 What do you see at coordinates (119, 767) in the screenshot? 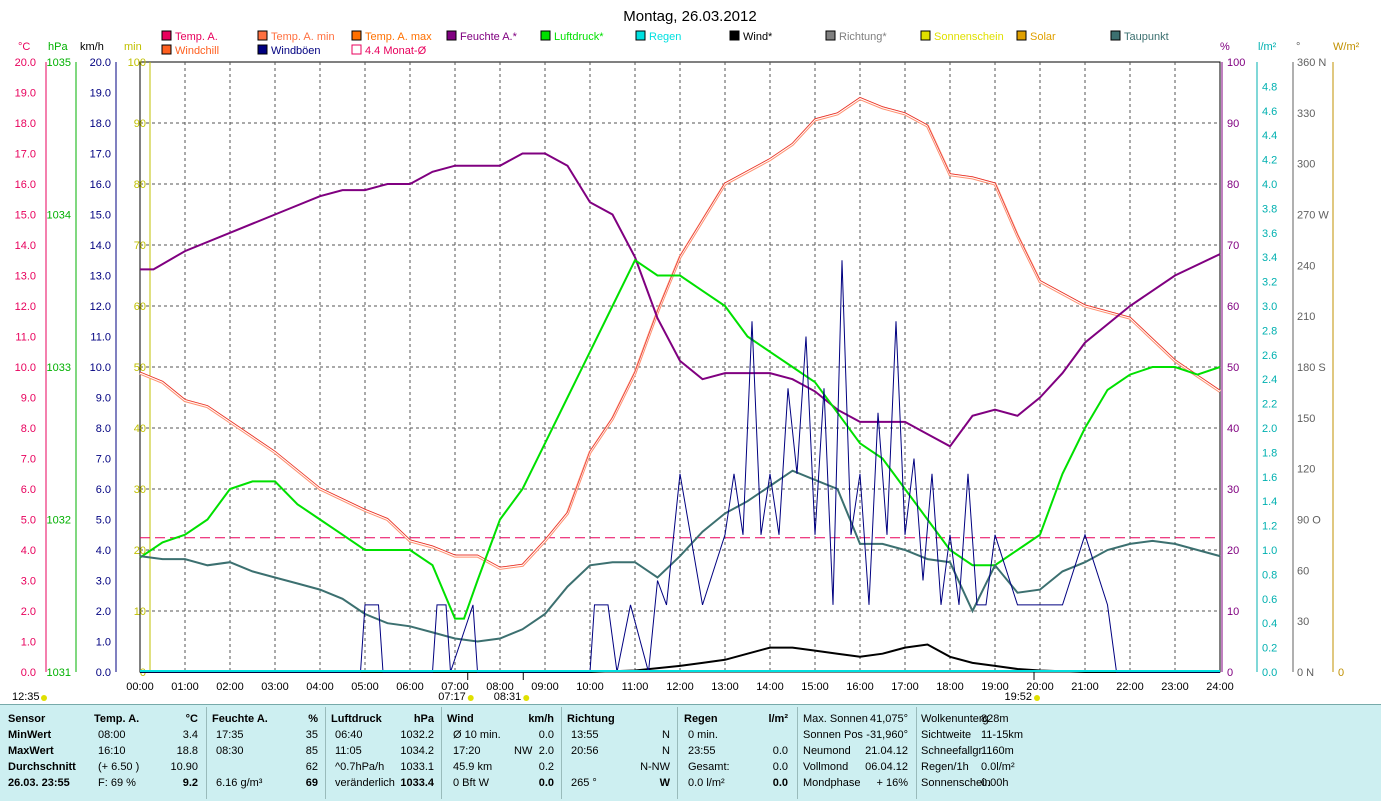
I see `temp-row-time: (+ 6.50 )` at bounding box center [119, 767].